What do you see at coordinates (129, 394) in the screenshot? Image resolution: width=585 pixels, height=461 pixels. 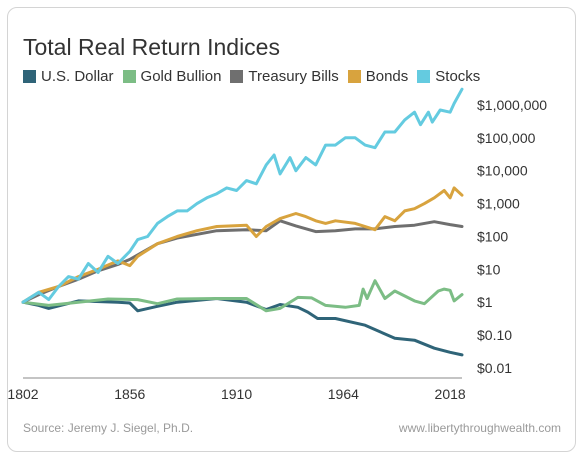 I see `x-tick-label: 1856` at bounding box center [129, 394].